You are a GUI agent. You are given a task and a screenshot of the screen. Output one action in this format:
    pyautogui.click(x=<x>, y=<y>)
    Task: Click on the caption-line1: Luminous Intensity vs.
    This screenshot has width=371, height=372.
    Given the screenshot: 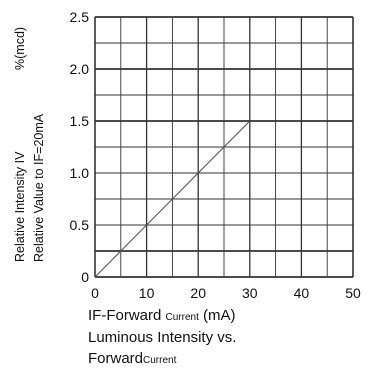 What is the action you would take?
    pyautogui.click(x=162, y=337)
    